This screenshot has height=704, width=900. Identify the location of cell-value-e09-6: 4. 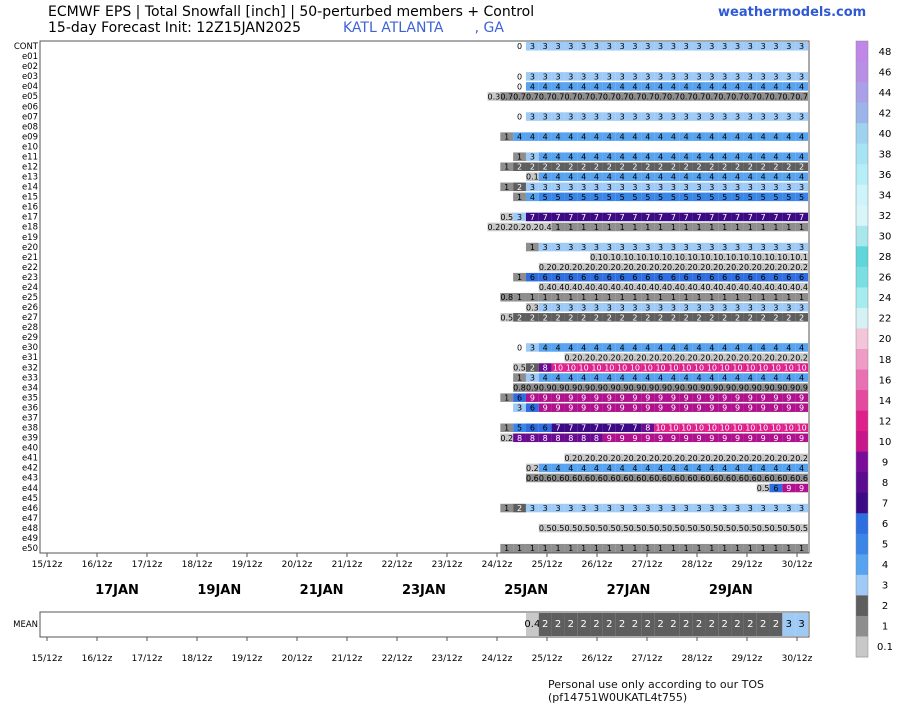
(583, 137).